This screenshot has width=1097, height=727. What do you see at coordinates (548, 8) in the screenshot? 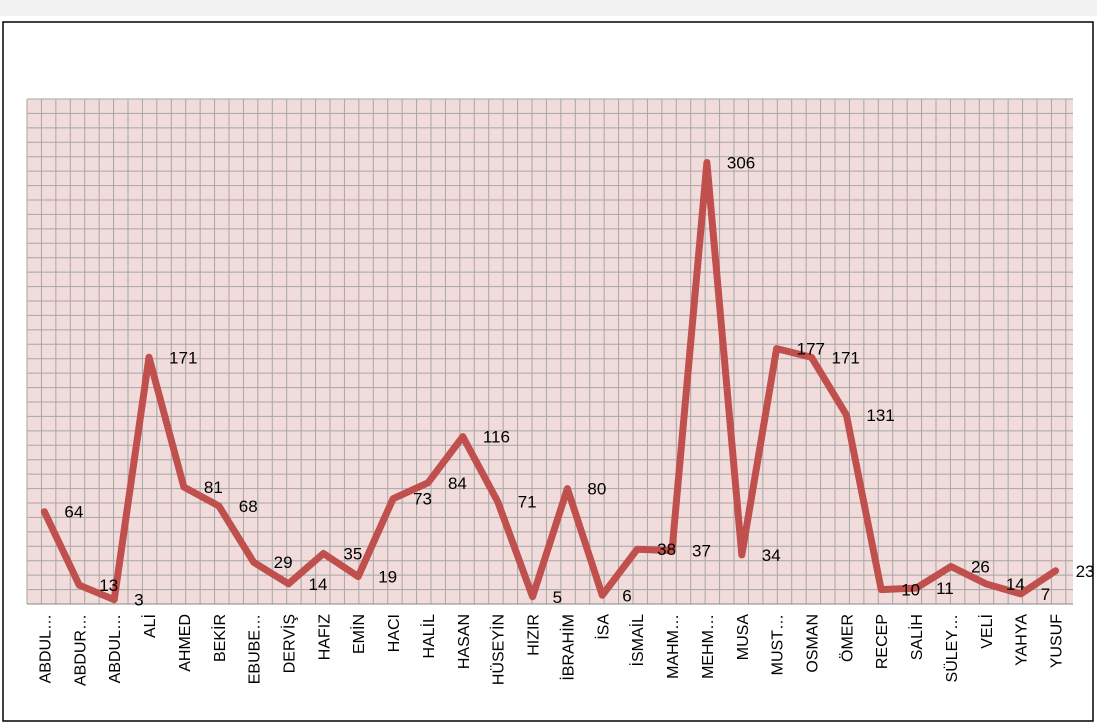
I see `top-strip` at bounding box center [548, 8].